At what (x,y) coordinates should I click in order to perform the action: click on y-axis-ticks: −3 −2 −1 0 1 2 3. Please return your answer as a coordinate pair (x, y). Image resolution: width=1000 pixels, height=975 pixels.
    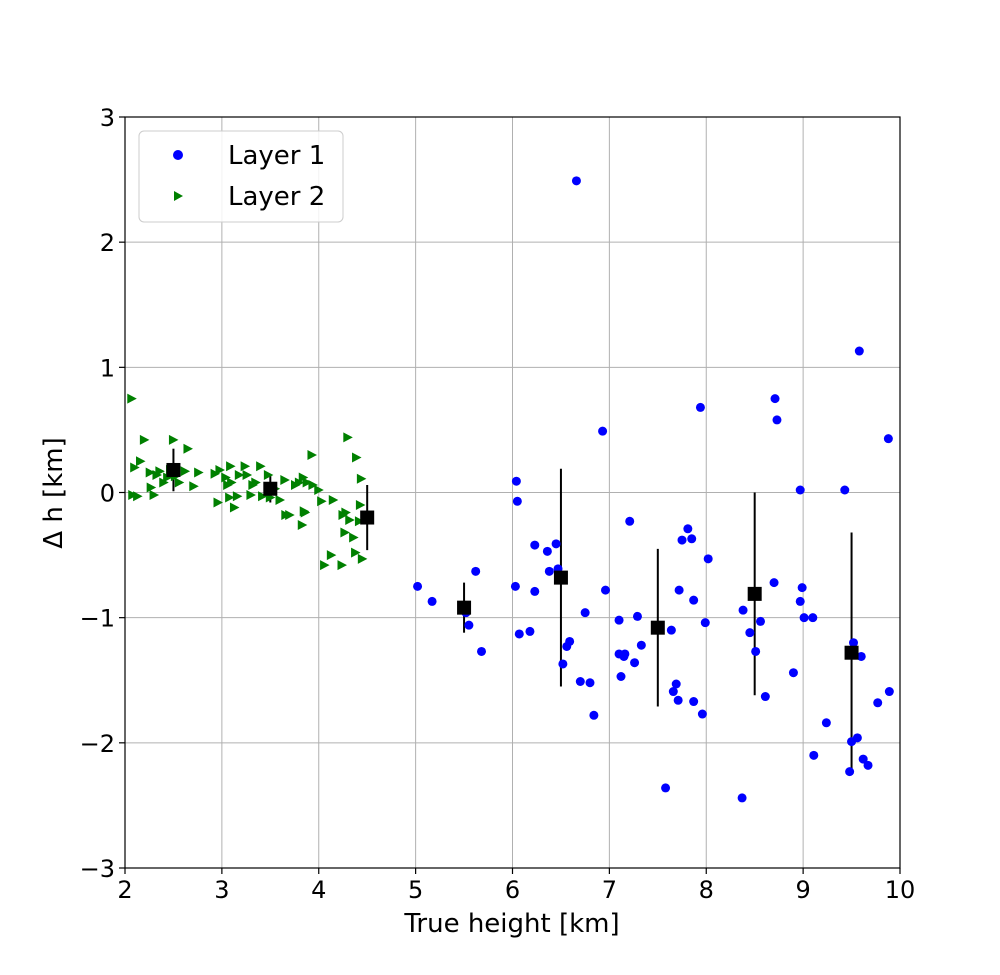
    Looking at the image, I should click on (102, 493).